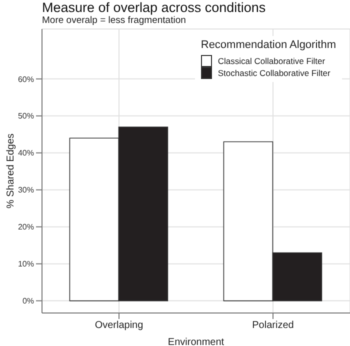  I want to click on x-tick-label: Overlaping, so click(119, 326).